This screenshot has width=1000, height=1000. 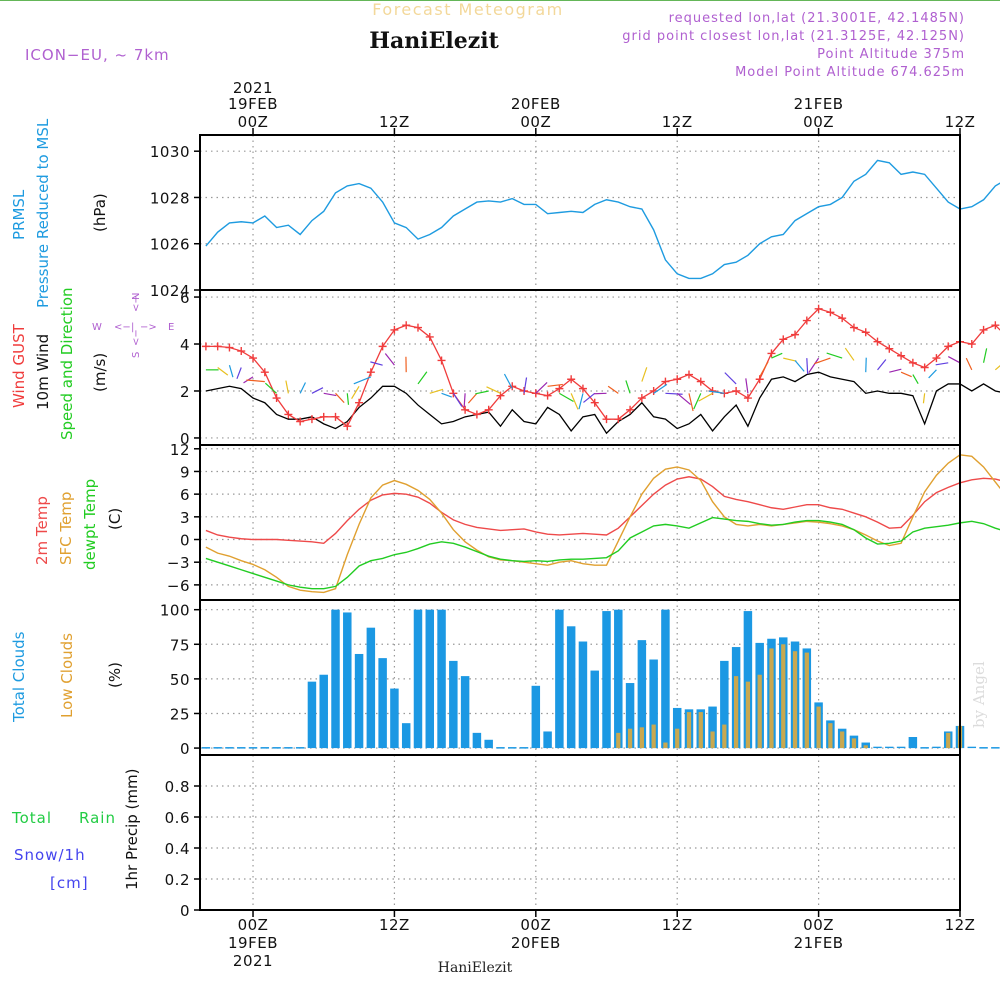 I want to click on compass-icon: W <− | −> E N <− <− S, so click(x=133, y=325).